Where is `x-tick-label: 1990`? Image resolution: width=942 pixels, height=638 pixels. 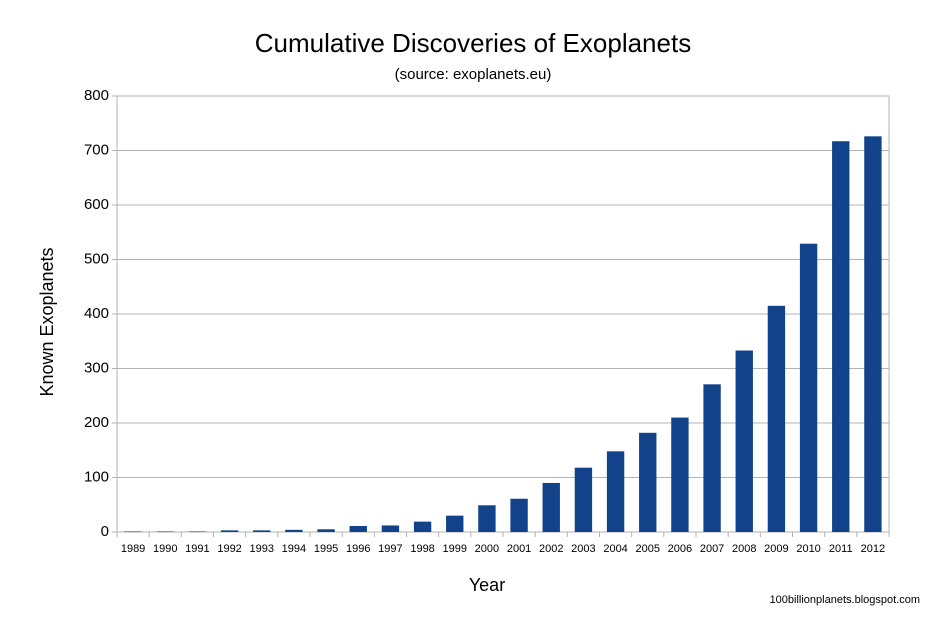
x-tick-label: 1990 is located at coordinates (165, 549).